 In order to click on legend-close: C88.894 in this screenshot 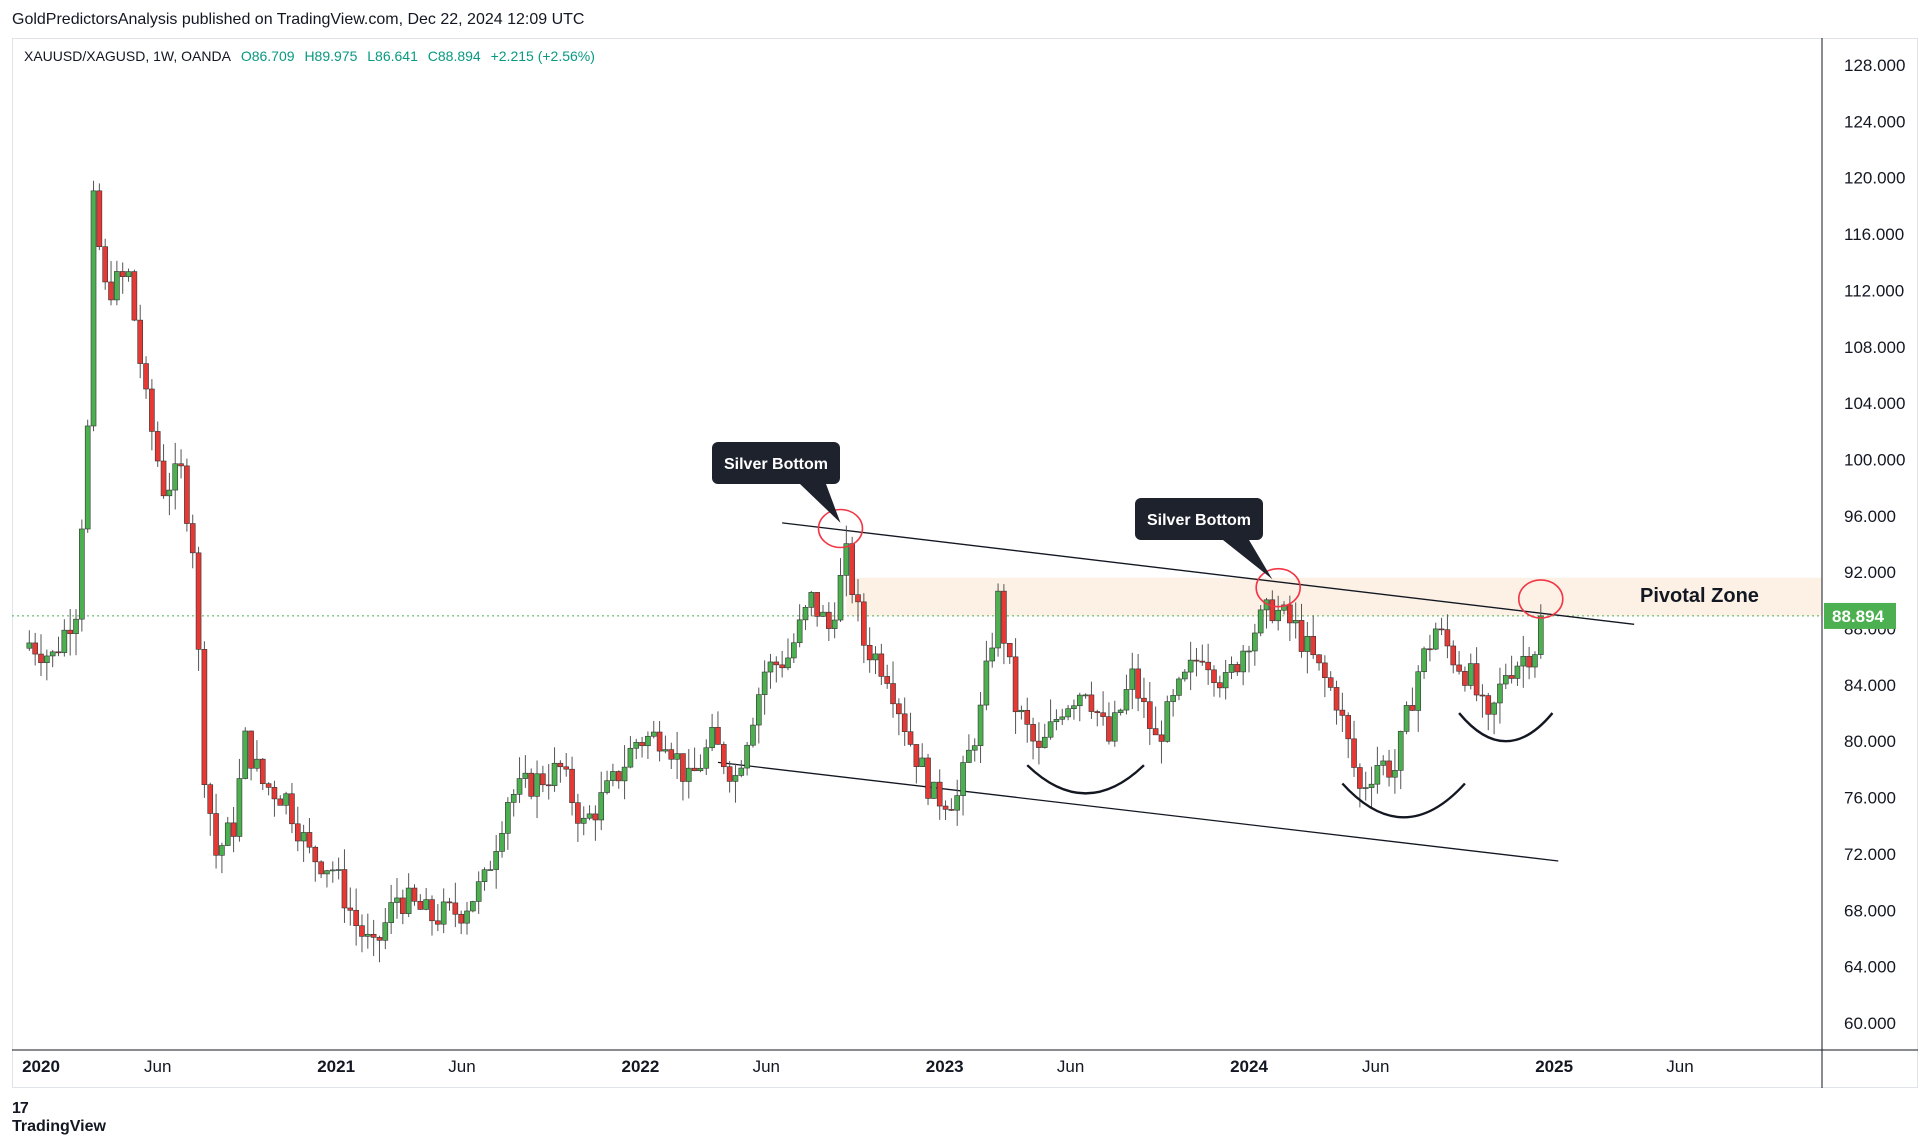, I will do `click(454, 56)`.